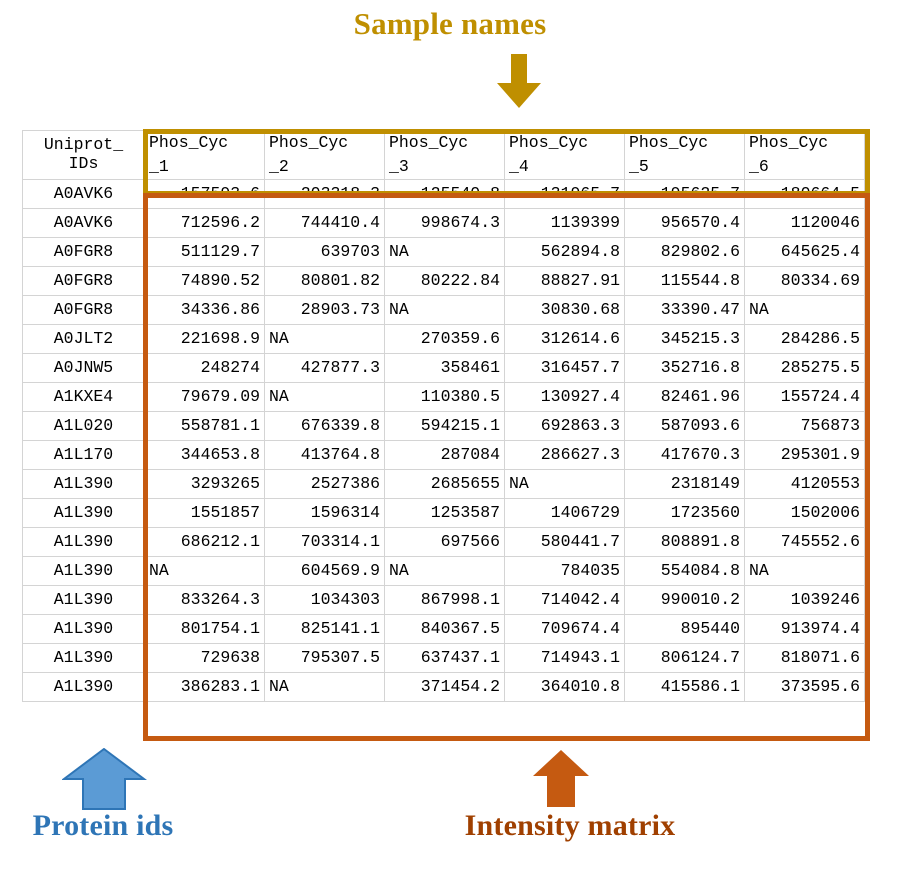 The height and width of the screenshot is (877, 900). I want to click on intensity-cell: 1406729, so click(564, 512).